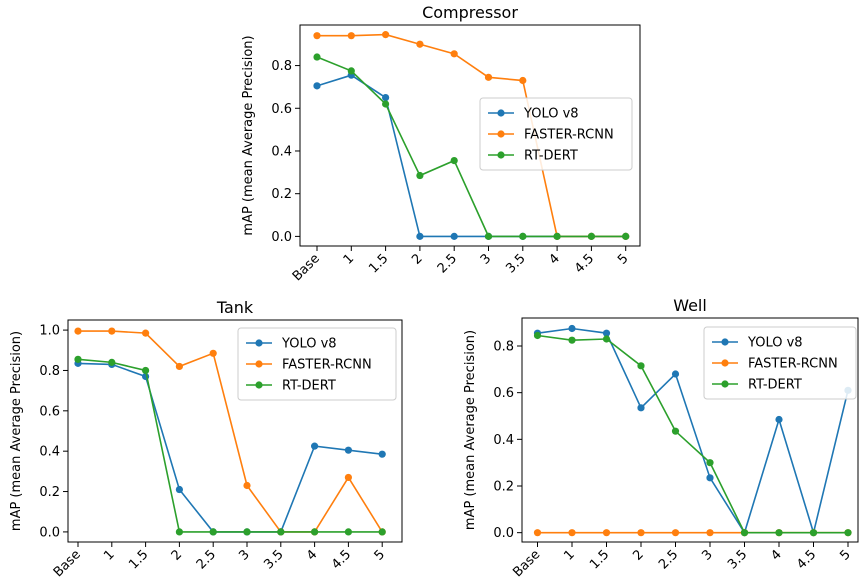 This screenshot has height=581, width=867. What do you see at coordinates (49, 411) in the screenshot?
I see `y-tick-label: 0.6` at bounding box center [49, 411].